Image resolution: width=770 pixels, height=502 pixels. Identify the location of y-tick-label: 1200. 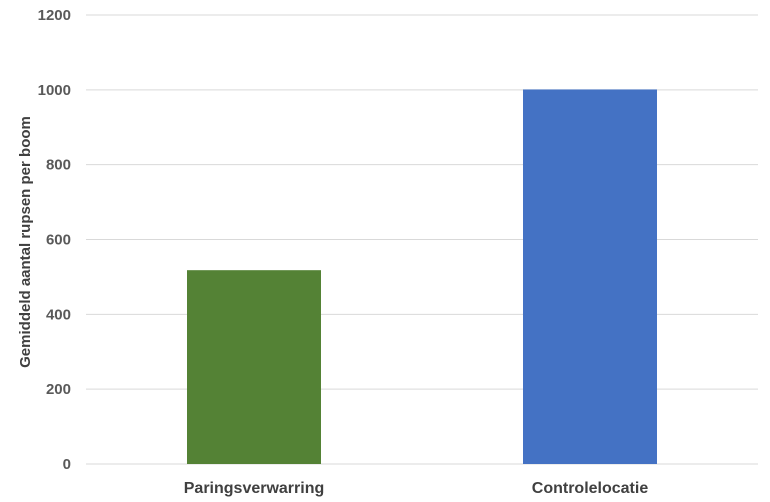
(54, 15).